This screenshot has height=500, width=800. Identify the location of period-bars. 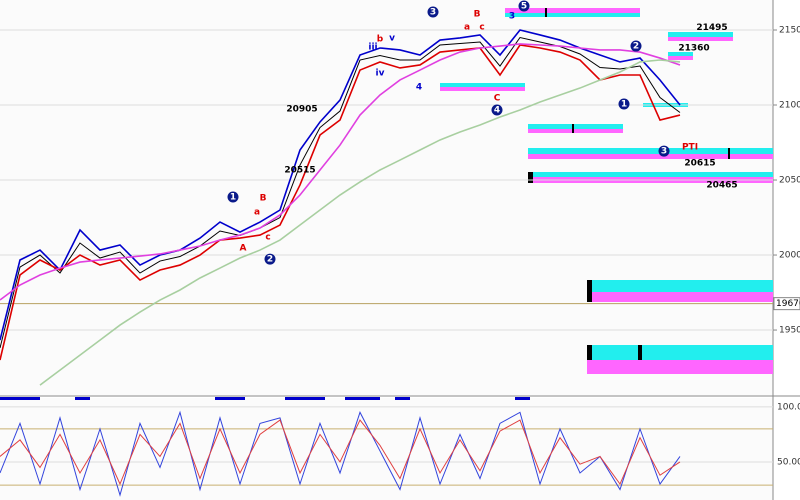
(265, 398).